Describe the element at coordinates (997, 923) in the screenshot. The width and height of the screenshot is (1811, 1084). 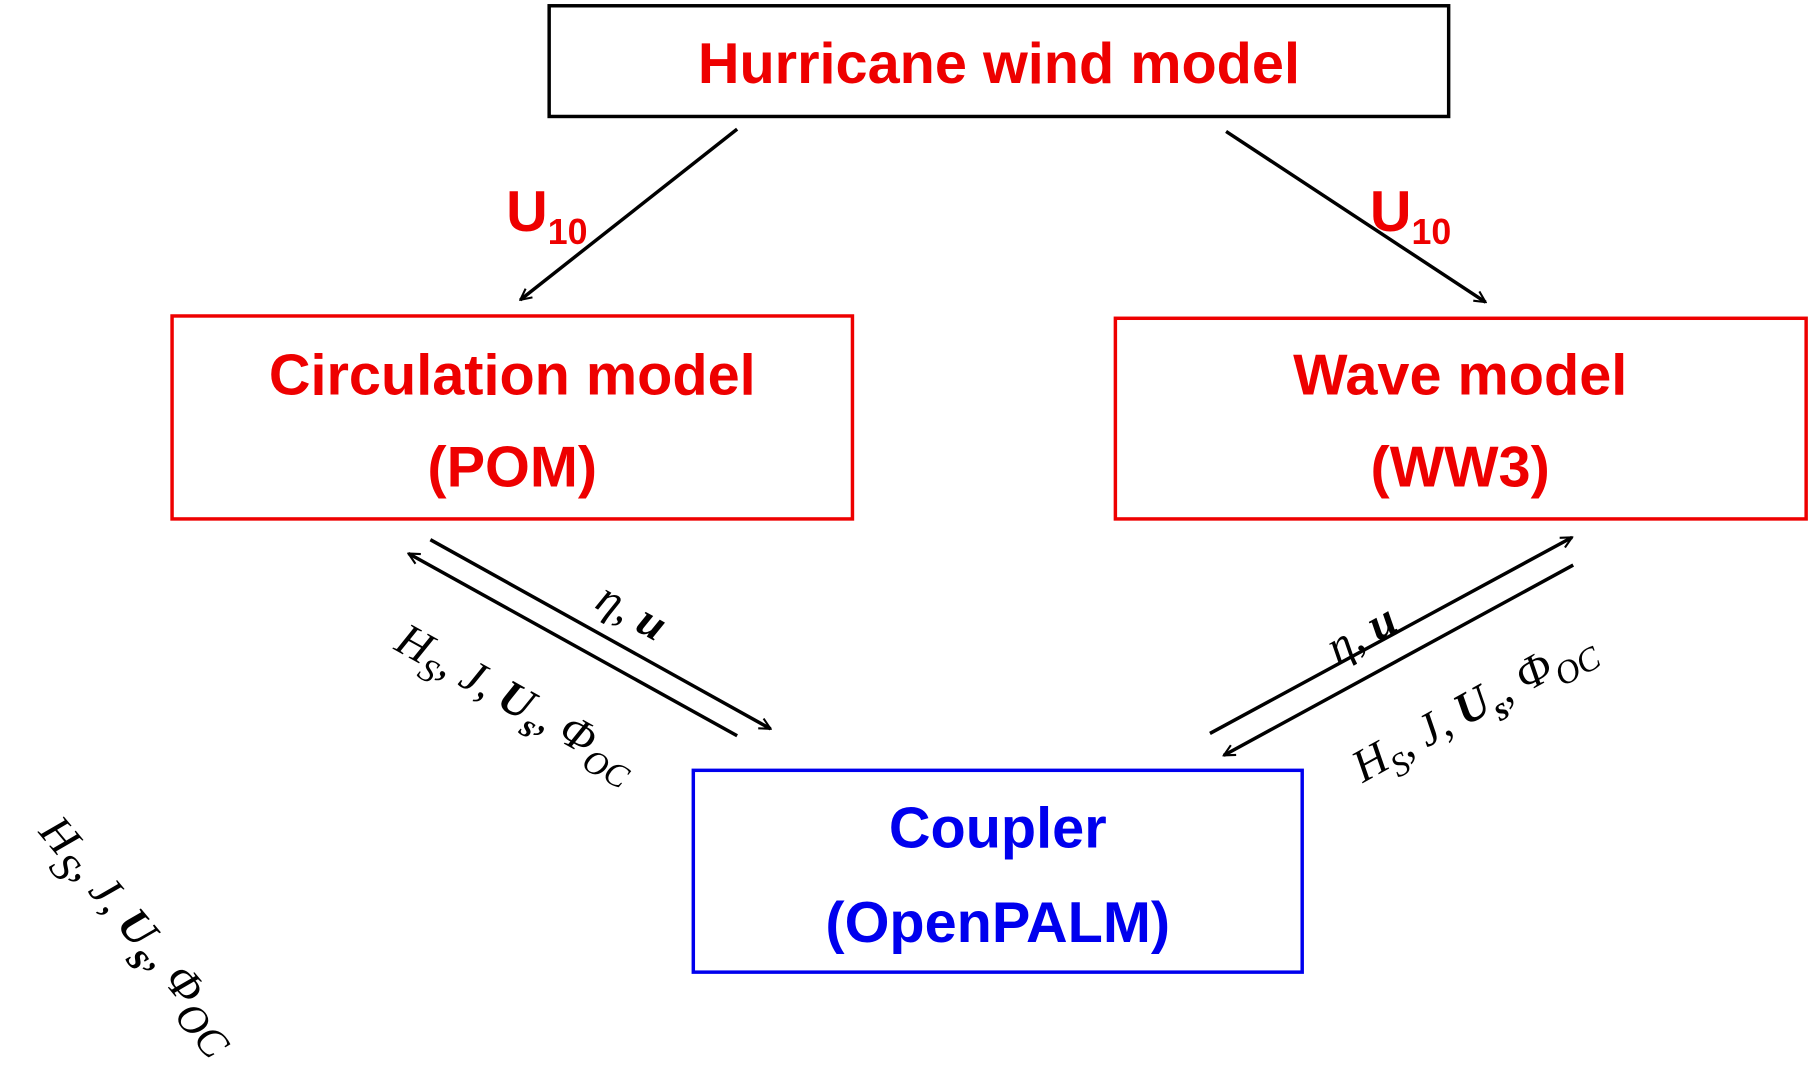
I see `node-label: (OpenPALM)` at that location.